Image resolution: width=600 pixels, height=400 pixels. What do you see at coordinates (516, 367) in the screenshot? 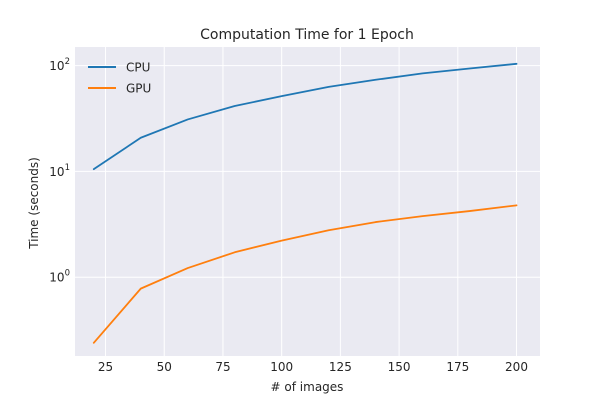
I see `x-tick-label: 200` at bounding box center [516, 367].